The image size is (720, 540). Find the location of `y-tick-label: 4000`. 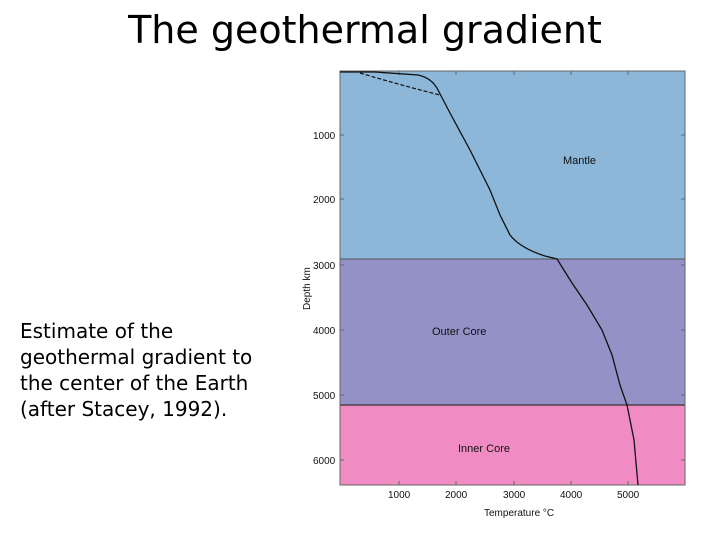

y-tick-label: 4000 is located at coordinates (324, 331).